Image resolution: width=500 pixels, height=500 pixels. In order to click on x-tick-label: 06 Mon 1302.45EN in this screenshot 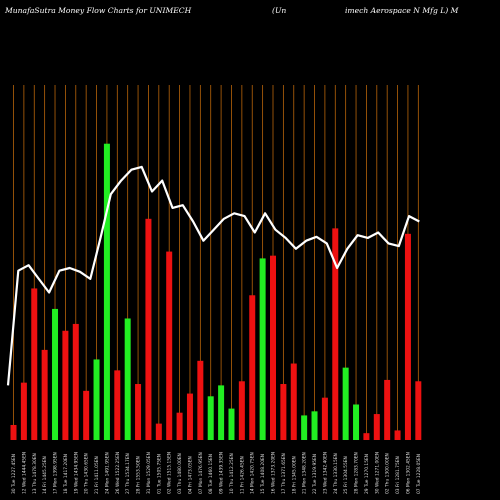, I will do `click(408, 473)`.